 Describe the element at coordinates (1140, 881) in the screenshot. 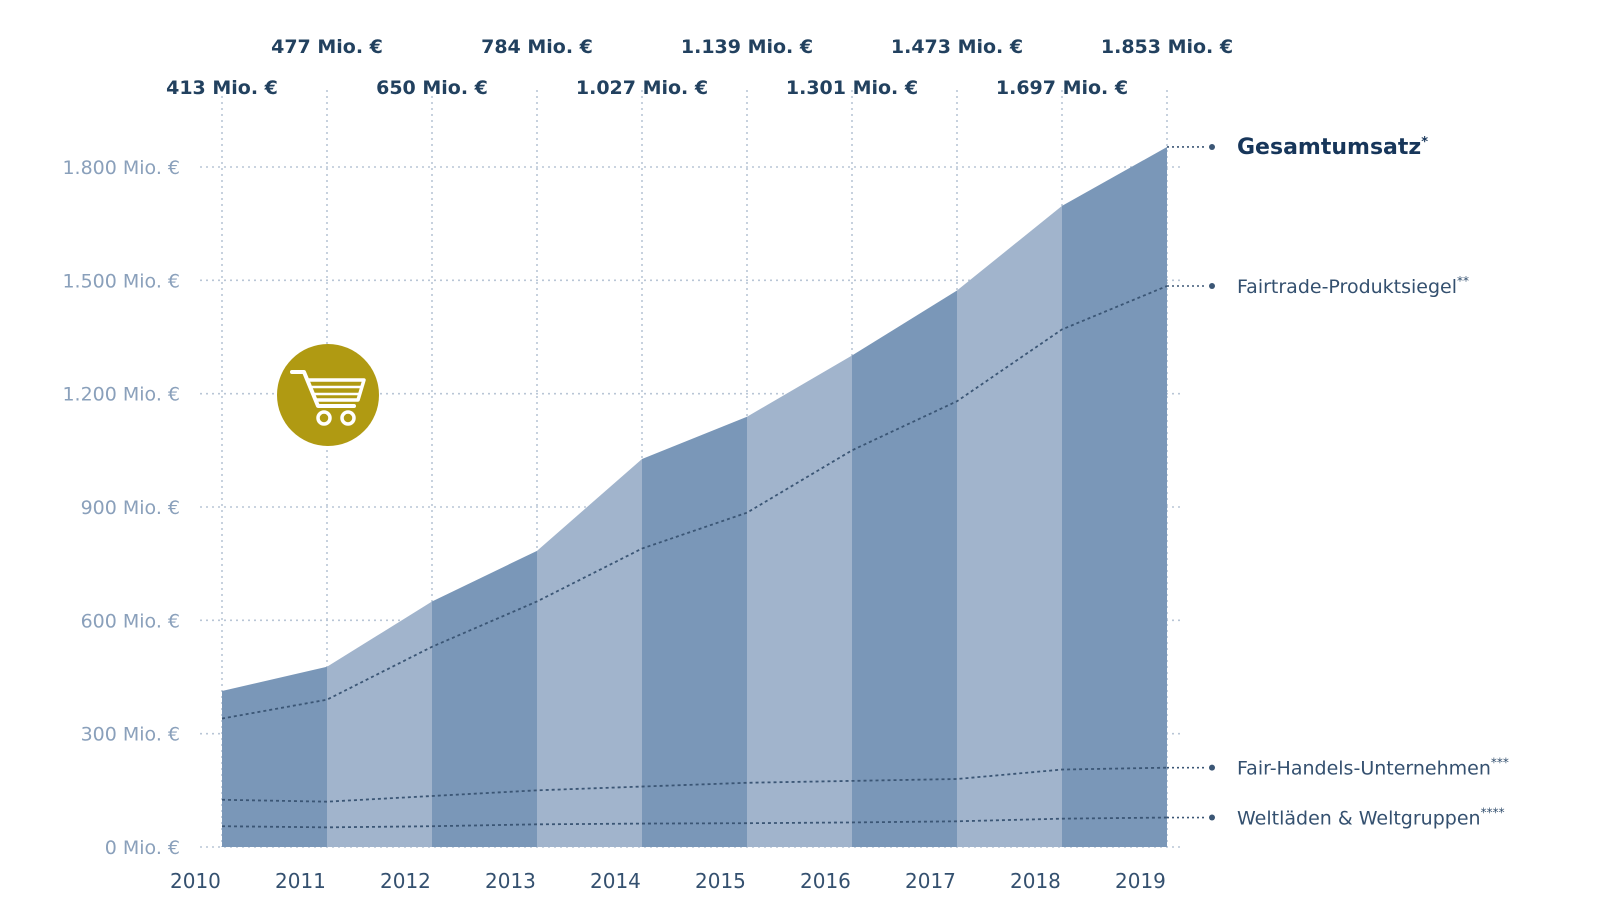

I see `x-tick-label: 2019` at that location.